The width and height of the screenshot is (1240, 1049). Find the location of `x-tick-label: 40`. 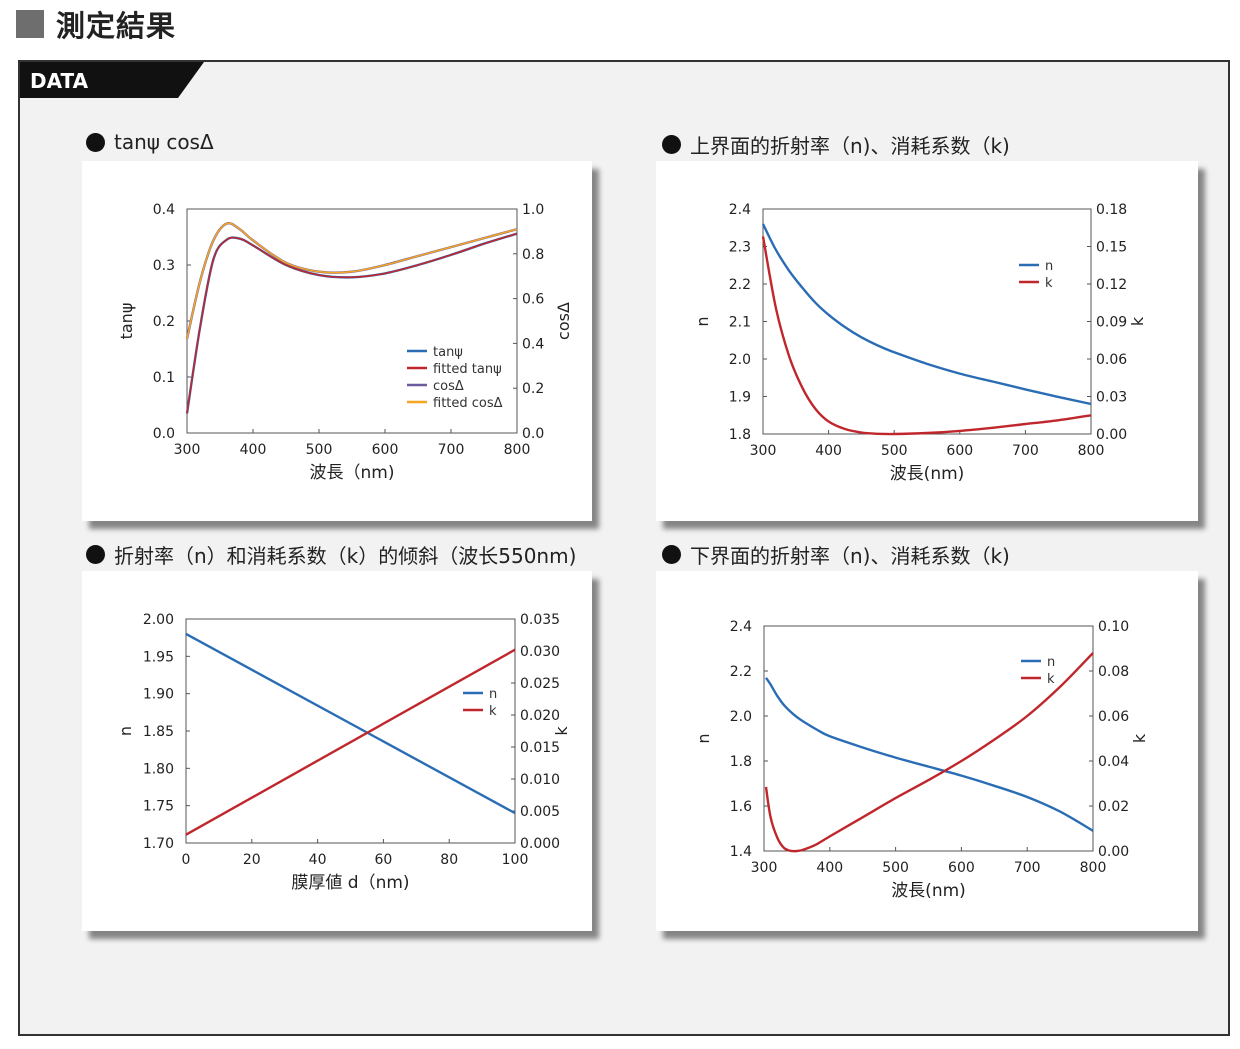

x-tick-label: 40 is located at coordinates (318, 860).